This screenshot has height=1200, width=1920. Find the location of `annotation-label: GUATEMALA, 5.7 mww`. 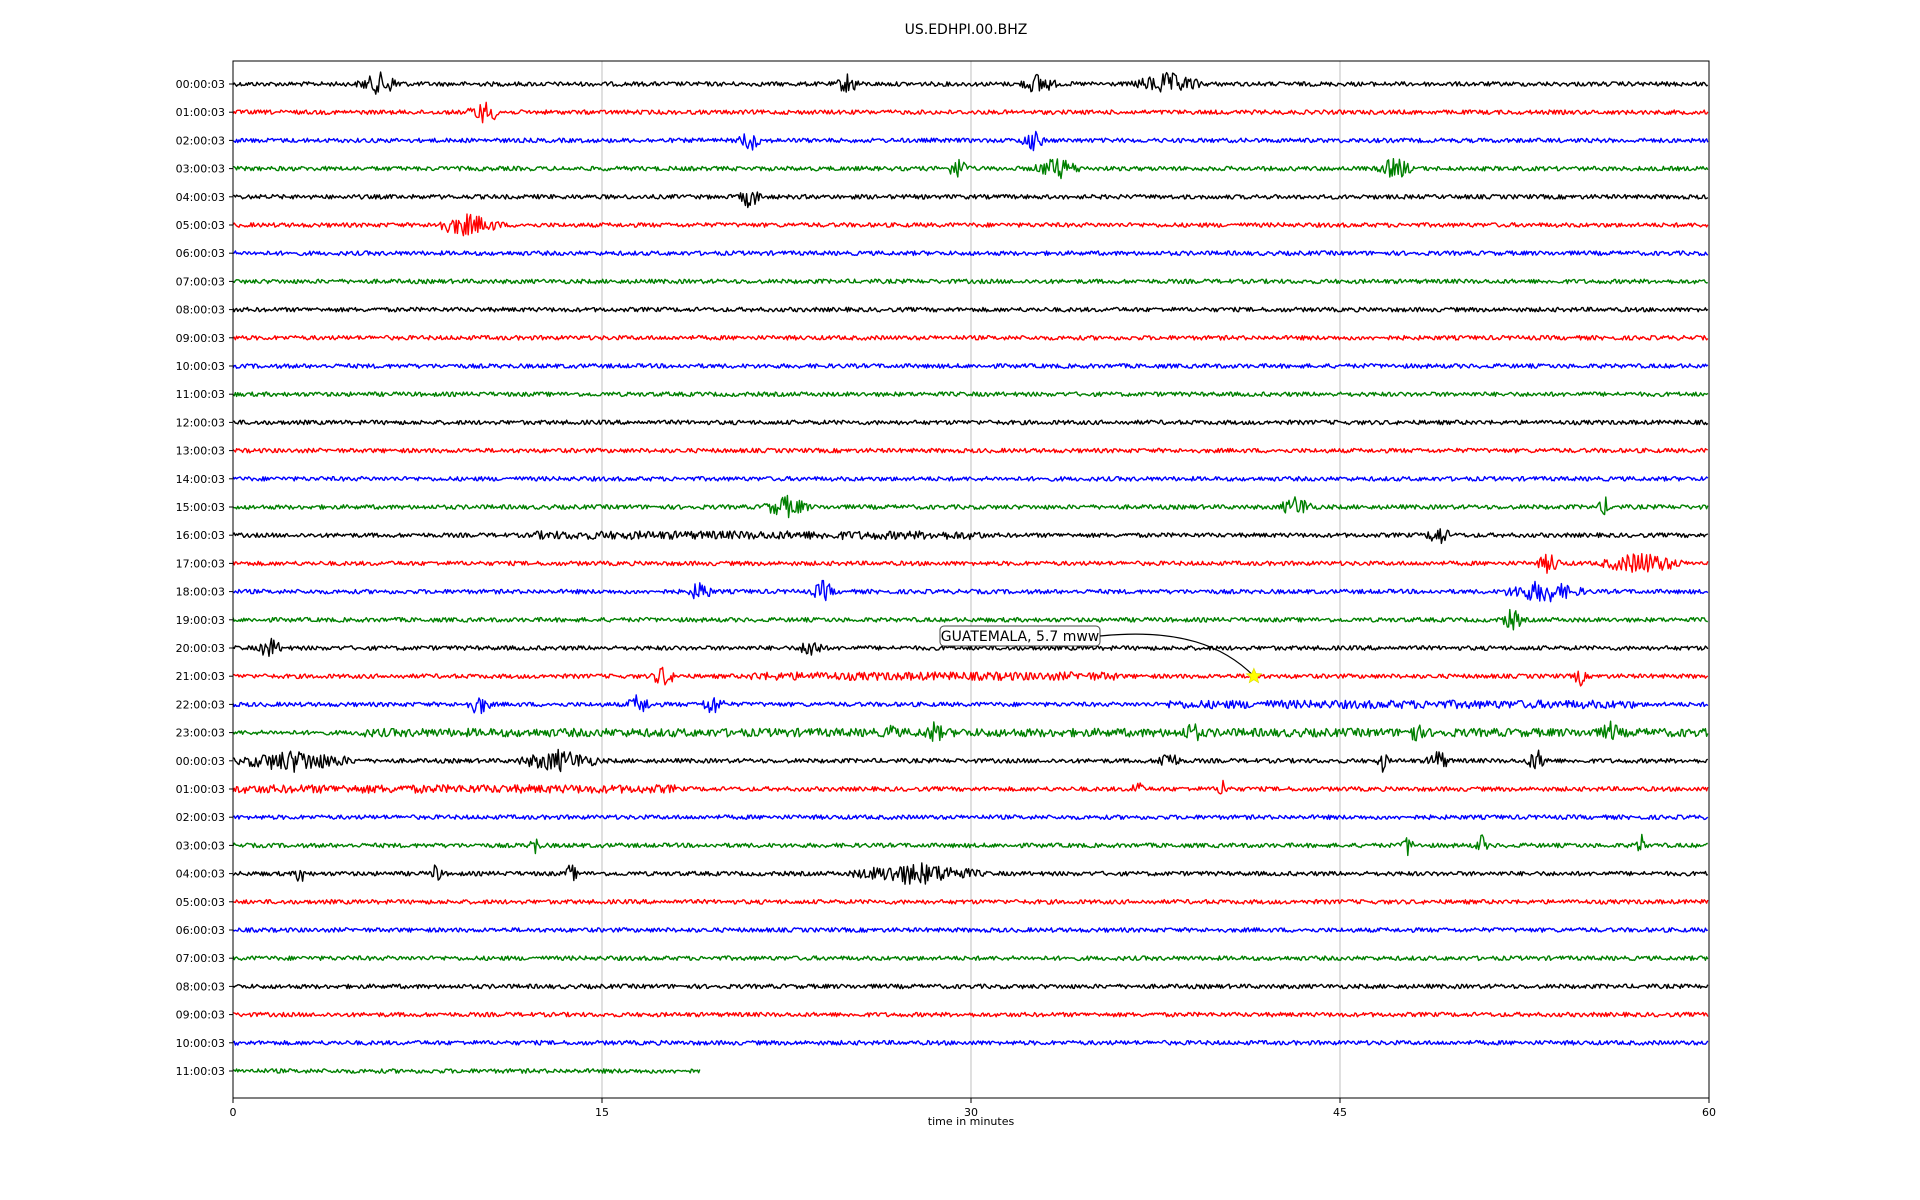

annotation-label: GUATEMALA, 5.7 mww is located at coordinates (1020, 637).